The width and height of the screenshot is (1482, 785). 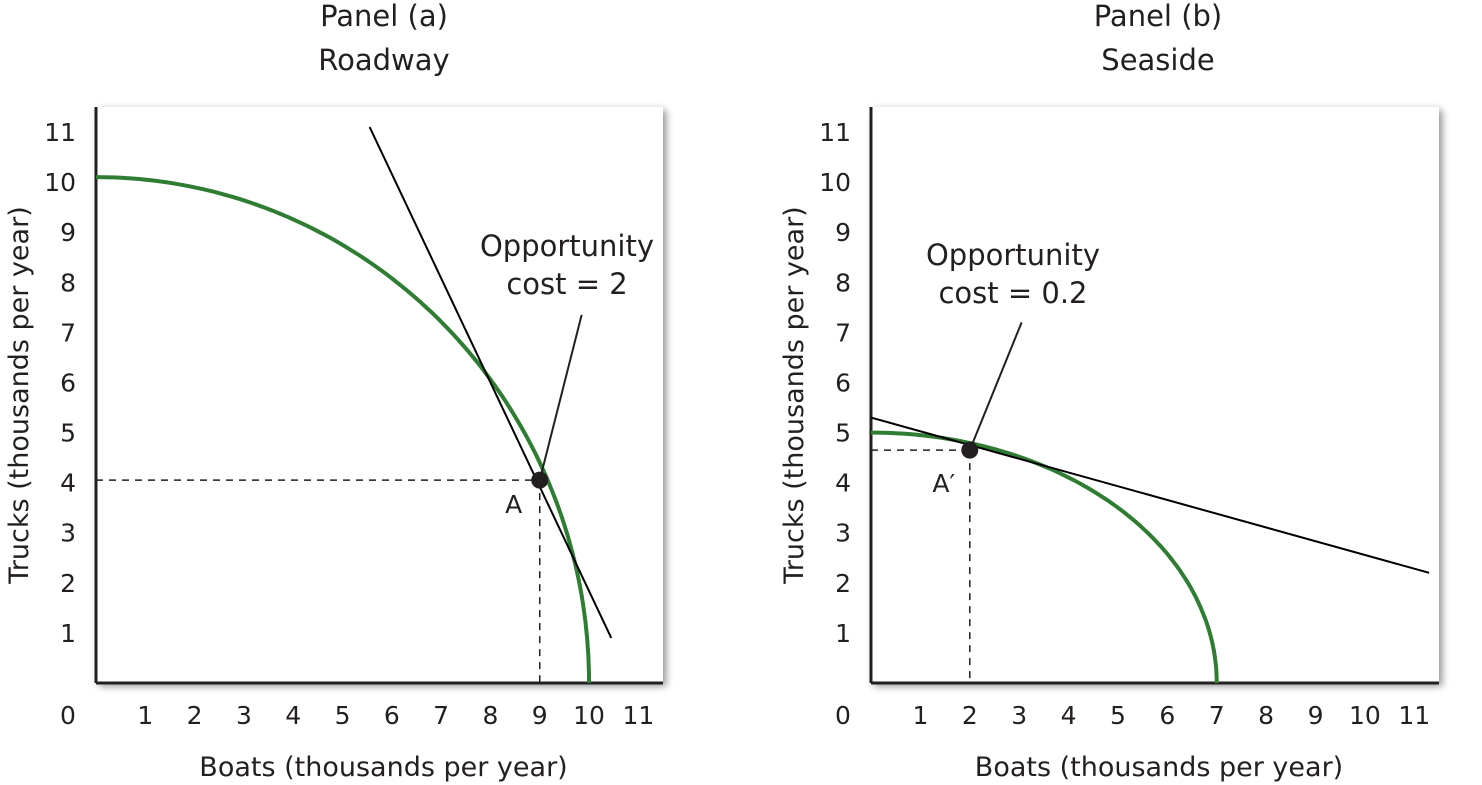 I want to click on annotation-line-2: cost = 0.2, so click(x=1012, y=293).